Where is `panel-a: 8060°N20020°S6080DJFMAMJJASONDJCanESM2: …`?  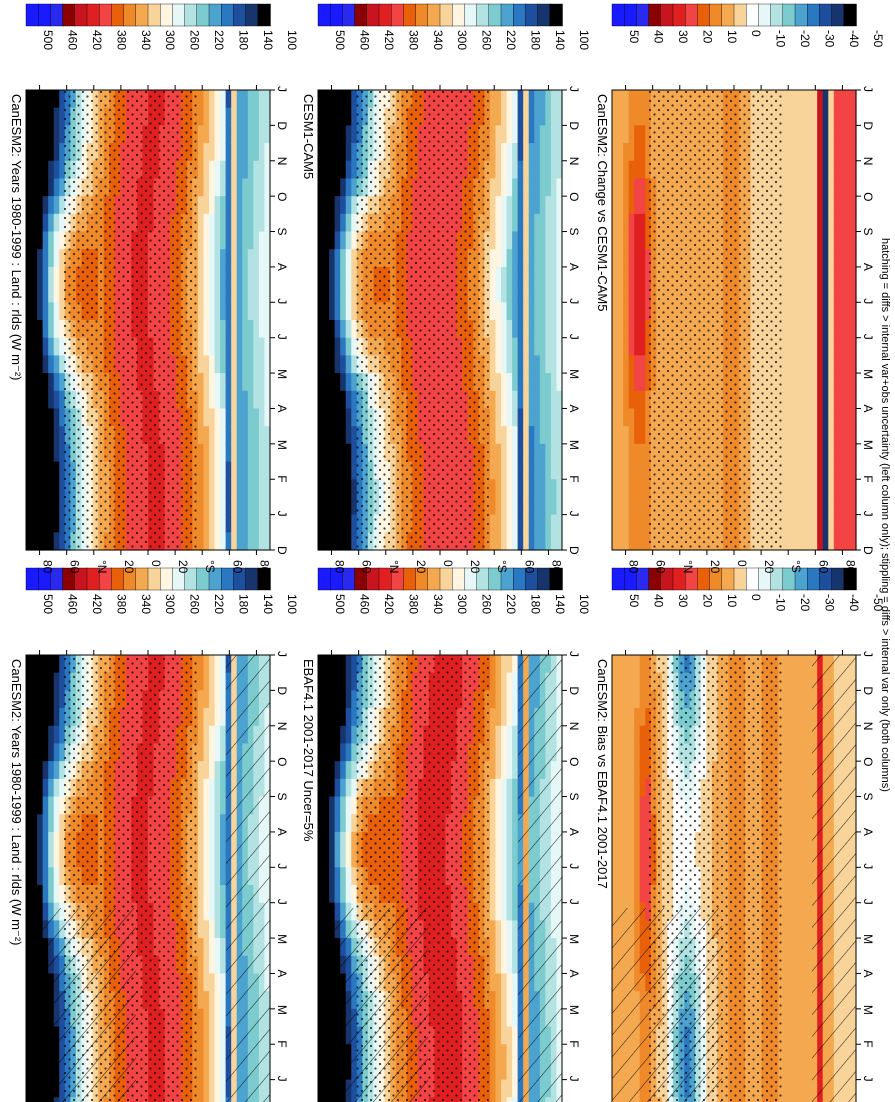 panel-a: 8060°N20020°S6080DJFMAMJJASONDJCanESM2: … is located at coordinates (149, 876).